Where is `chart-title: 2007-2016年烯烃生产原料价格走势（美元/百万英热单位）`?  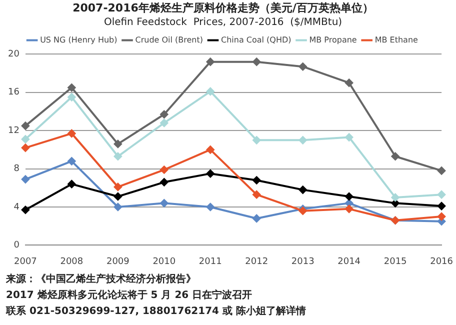
chart-title: 2007-2016年烯烃生产原料价格走势（美元/百万英热单位） is located at coordinates (223, 7).